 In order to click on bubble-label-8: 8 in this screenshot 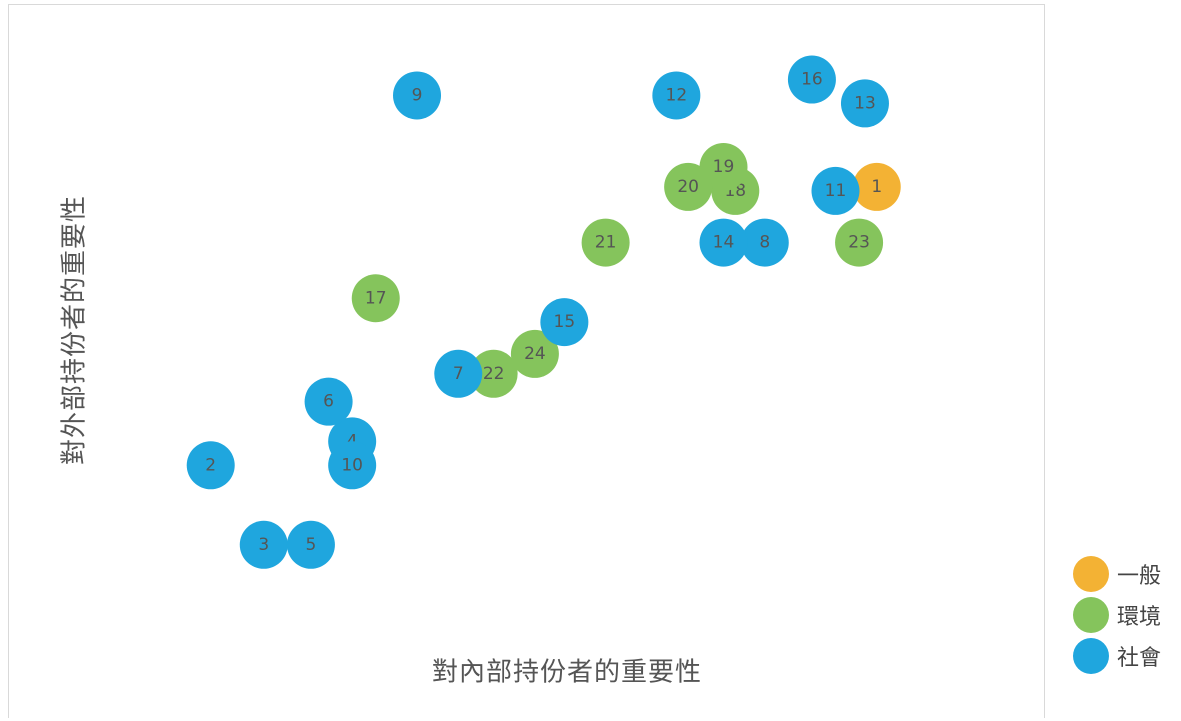, I will do `click(764, 243)`.